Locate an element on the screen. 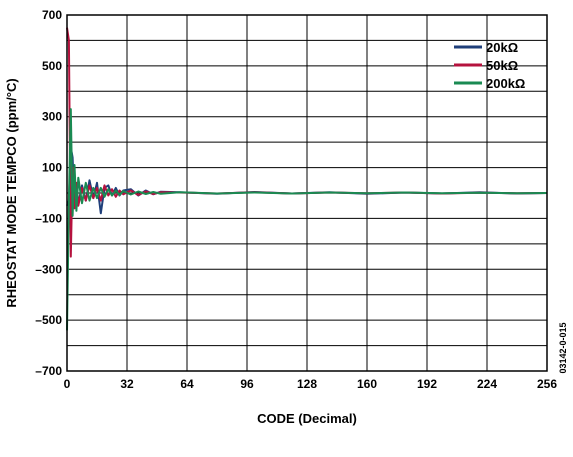 The width and height of the screenshot is (573, 457). y-tick-label: –500 is located at coordinates (48, 320).